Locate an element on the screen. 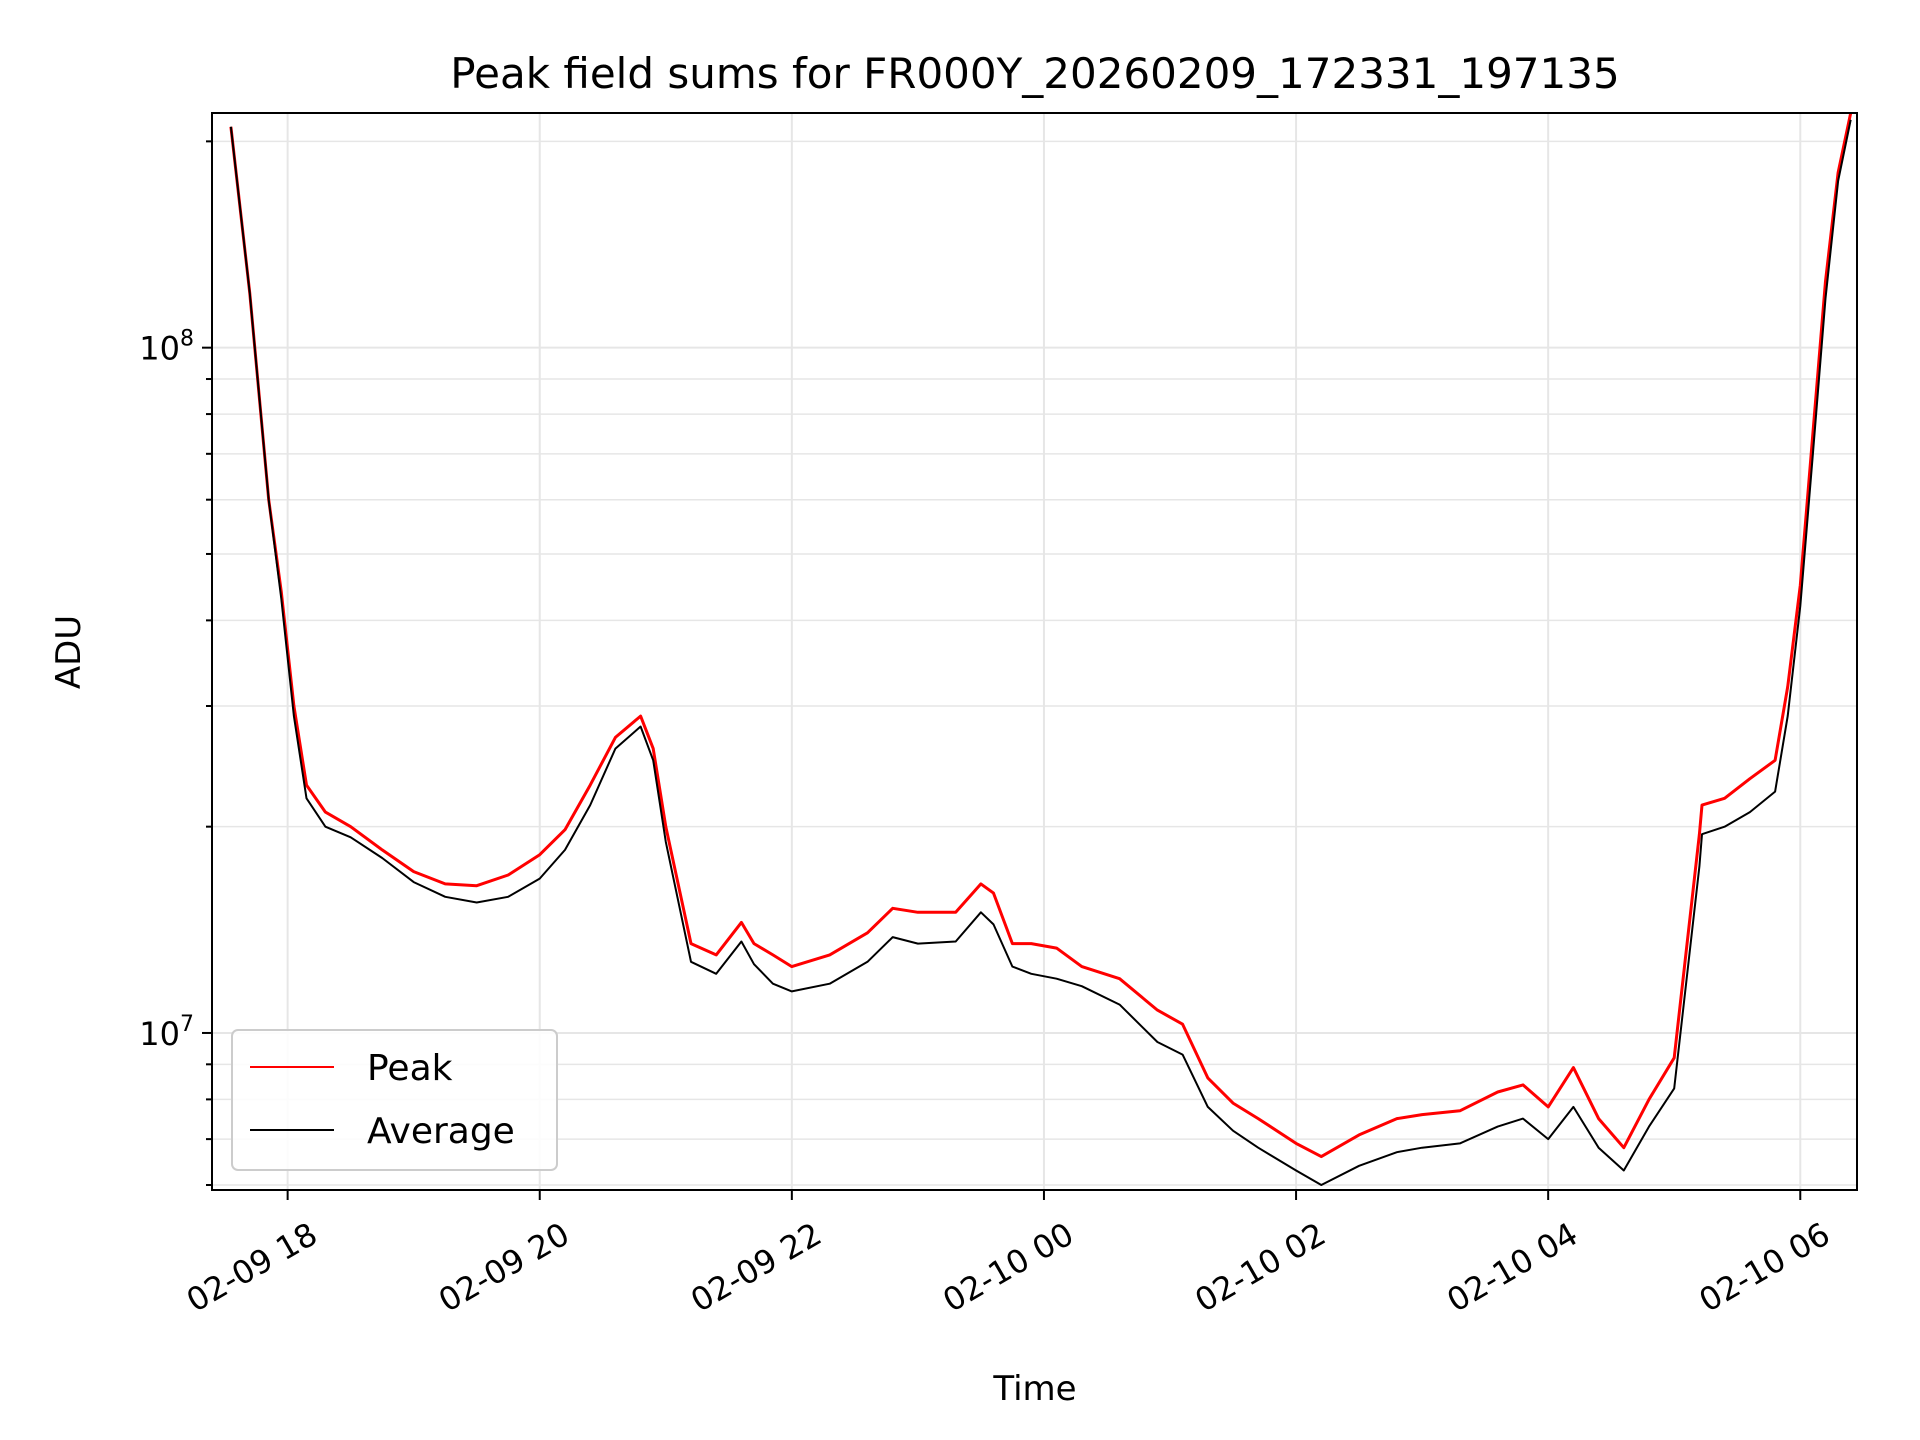 This screenshot has height=1440, width=1920. legend-box is located at coordinates (394, 1100).